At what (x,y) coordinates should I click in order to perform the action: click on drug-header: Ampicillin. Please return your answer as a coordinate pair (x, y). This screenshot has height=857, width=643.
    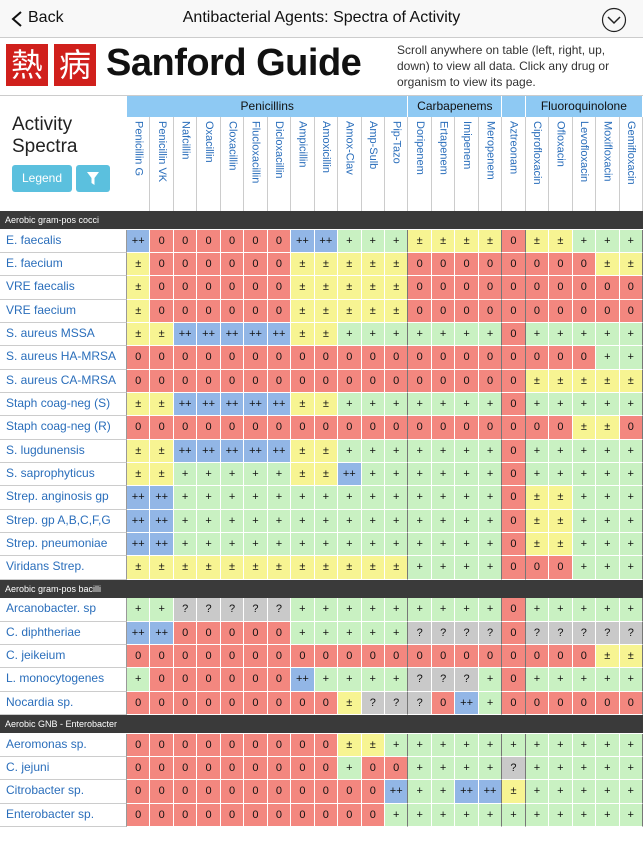
    Looking at the image, I should click on (303, 164).